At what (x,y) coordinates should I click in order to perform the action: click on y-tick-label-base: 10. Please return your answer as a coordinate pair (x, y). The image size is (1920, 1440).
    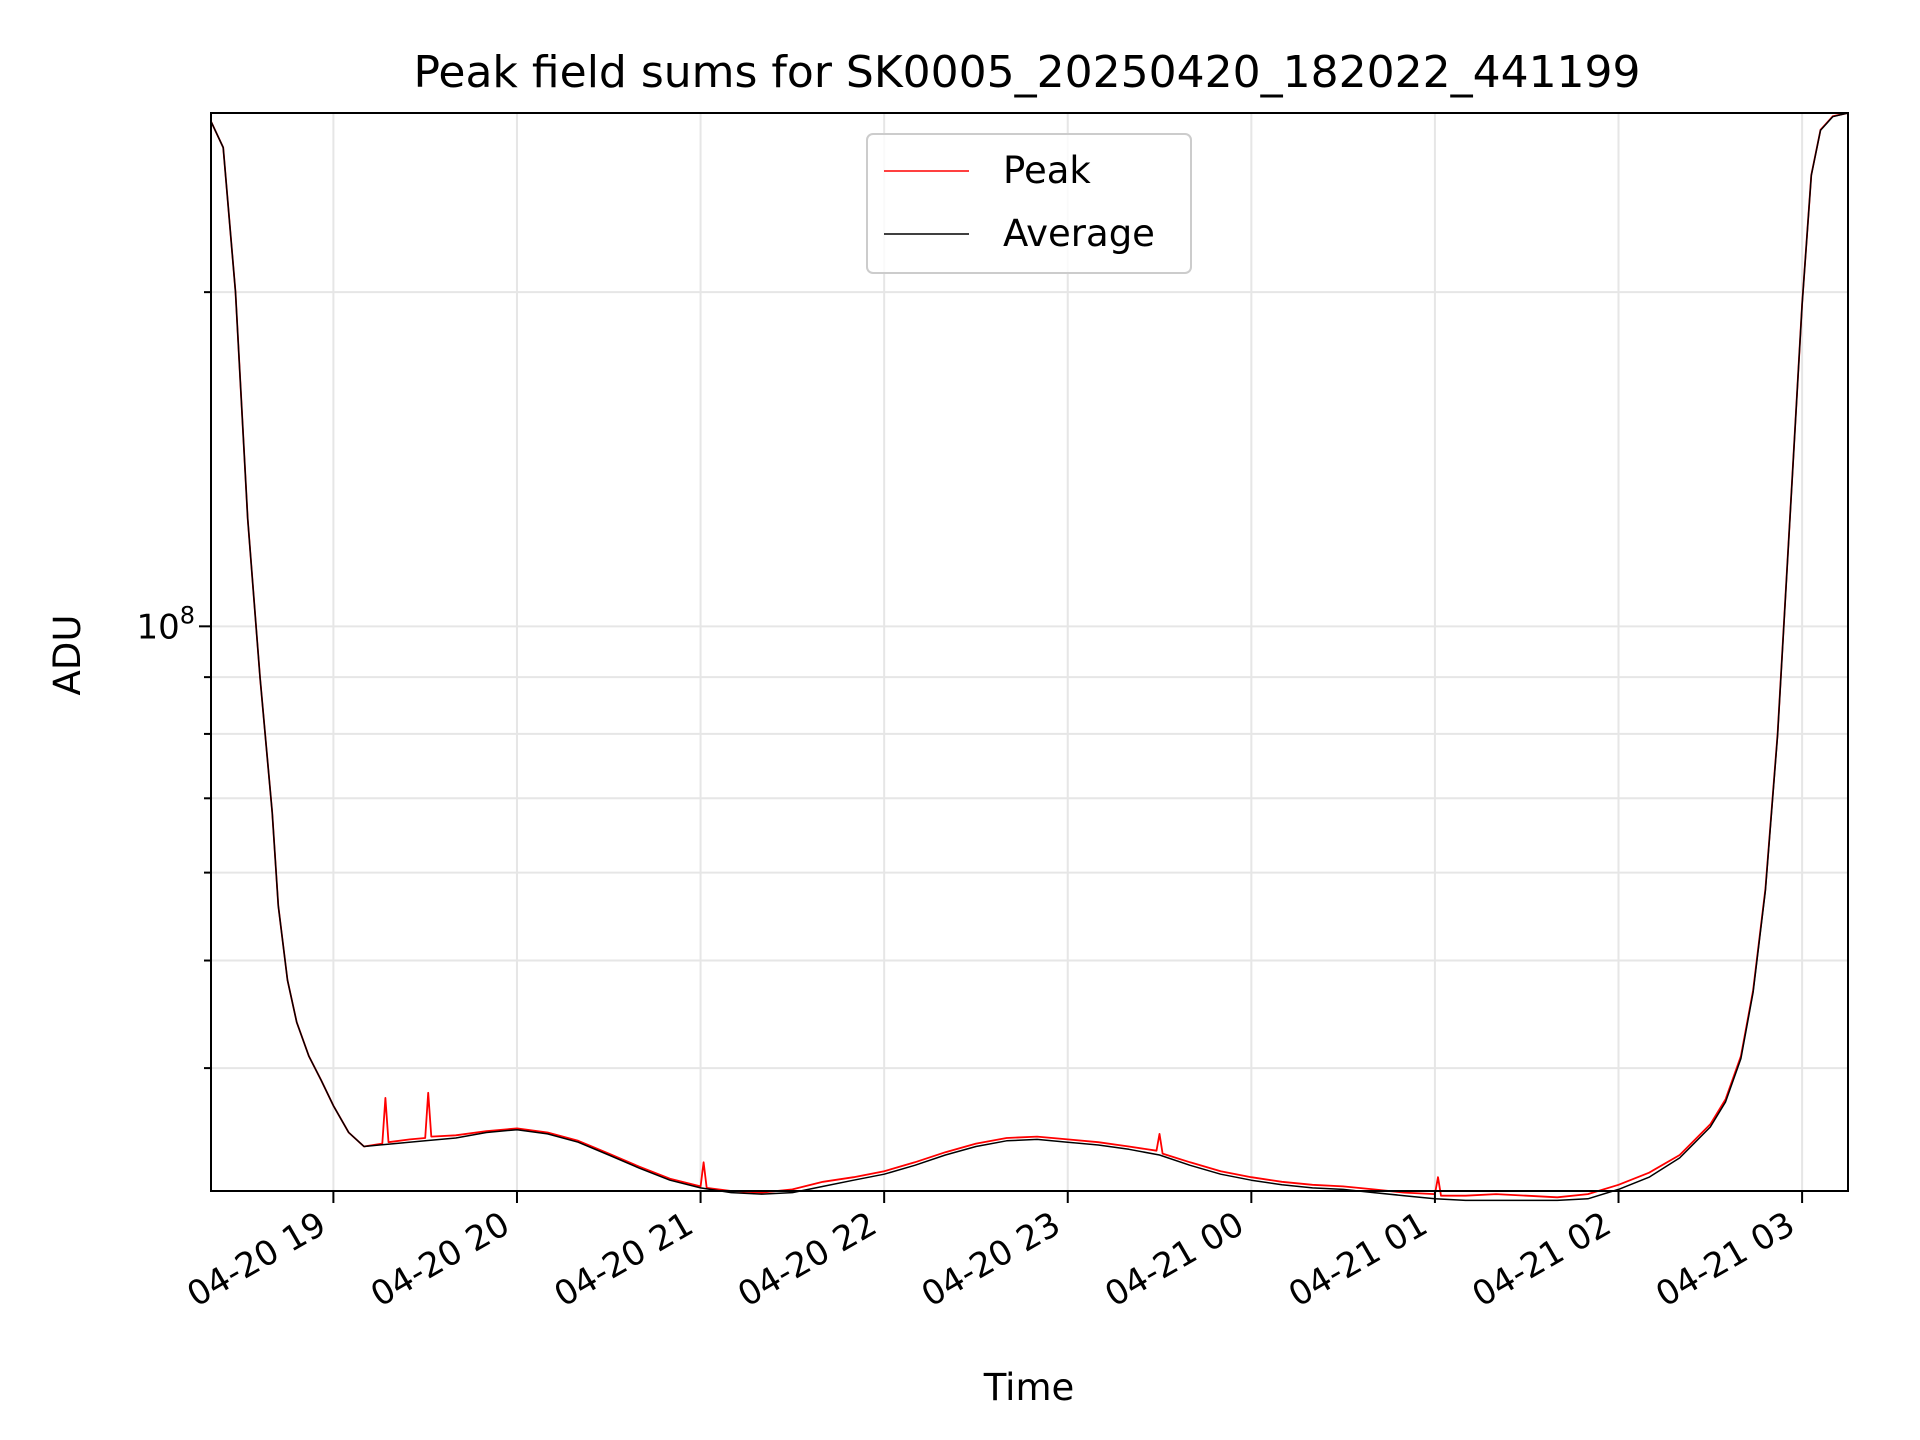
    Looking at the image, I should click on (157, 627).